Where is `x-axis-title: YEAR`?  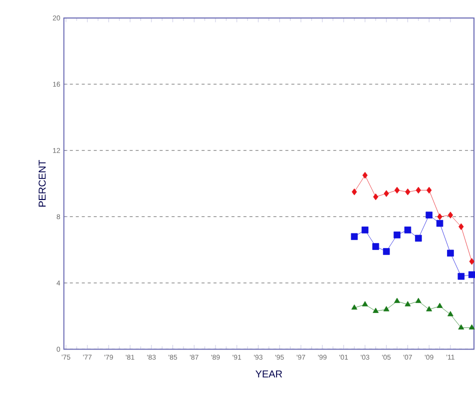
x-axis-title: YEAR is located at coordinates (269, 374).